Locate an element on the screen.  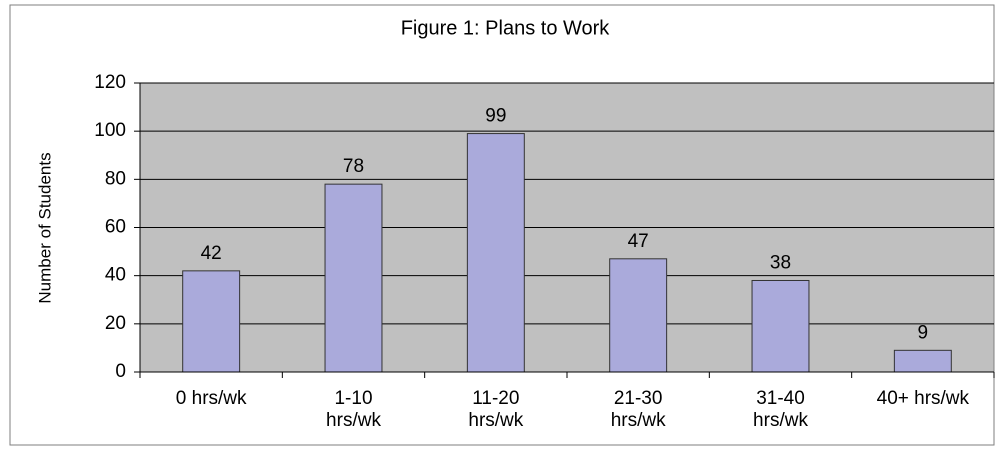
y-axis-title: Number of Students is located at coordinates (44, 227).